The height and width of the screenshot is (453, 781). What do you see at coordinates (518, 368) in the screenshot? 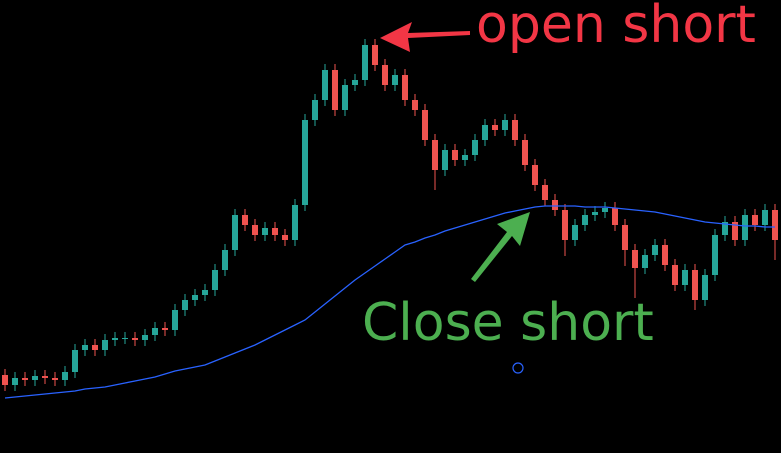
I see `marker` at bounding box center [518, 368].